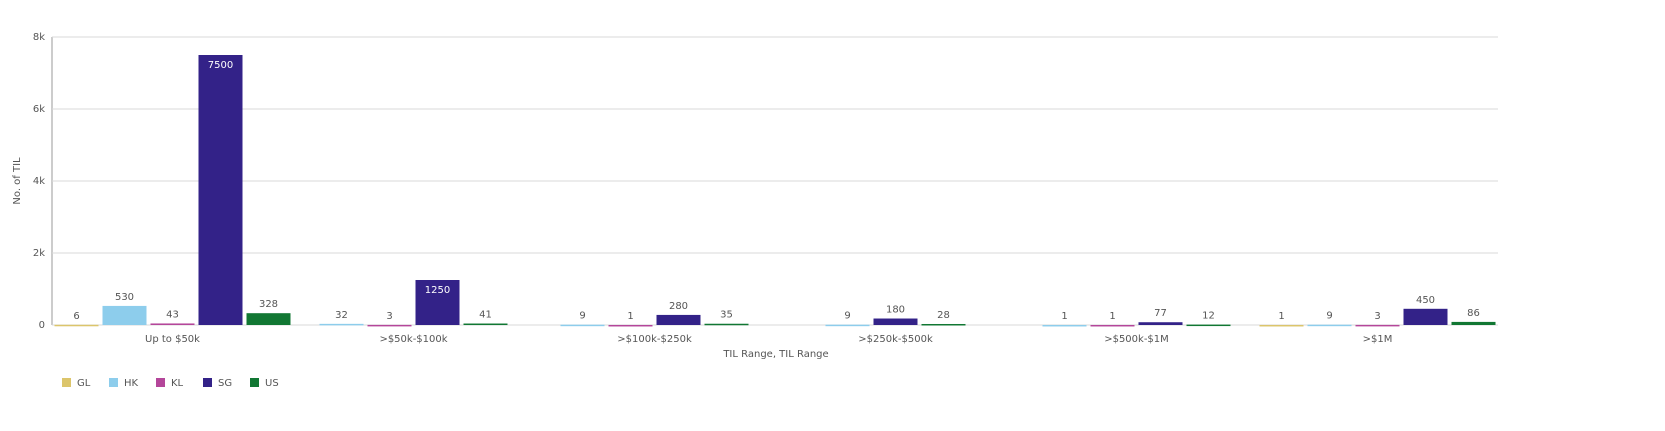 This screenshot has height=431, width=1665. I want to click on data-label: 280, so click(678, 306).